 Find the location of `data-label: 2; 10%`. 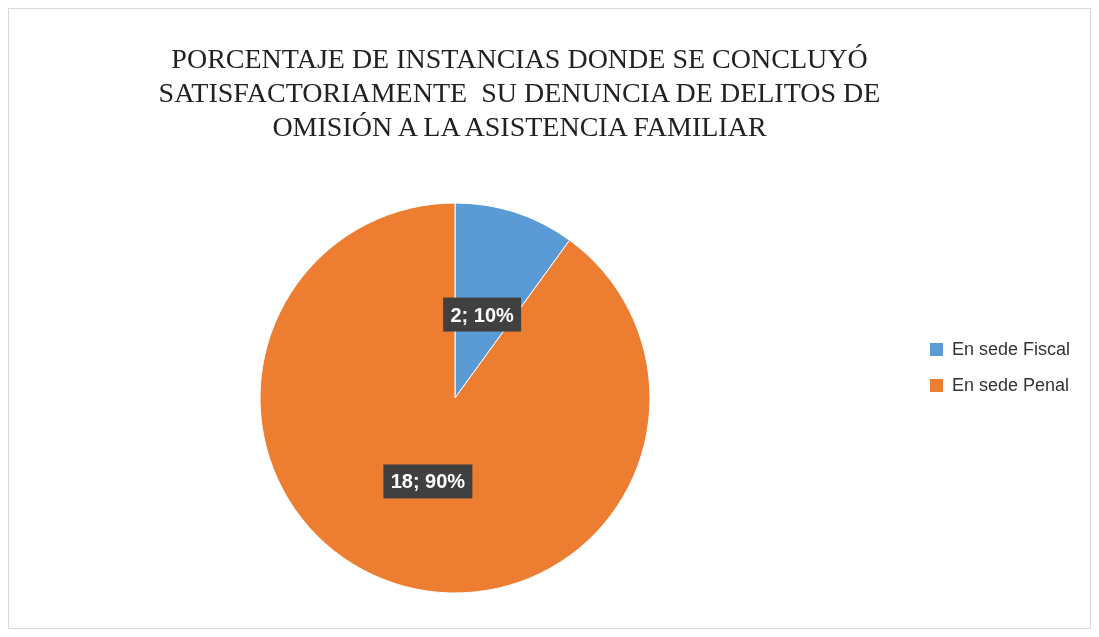

data-label: 2; 10% is located at coordinates (482, 314).